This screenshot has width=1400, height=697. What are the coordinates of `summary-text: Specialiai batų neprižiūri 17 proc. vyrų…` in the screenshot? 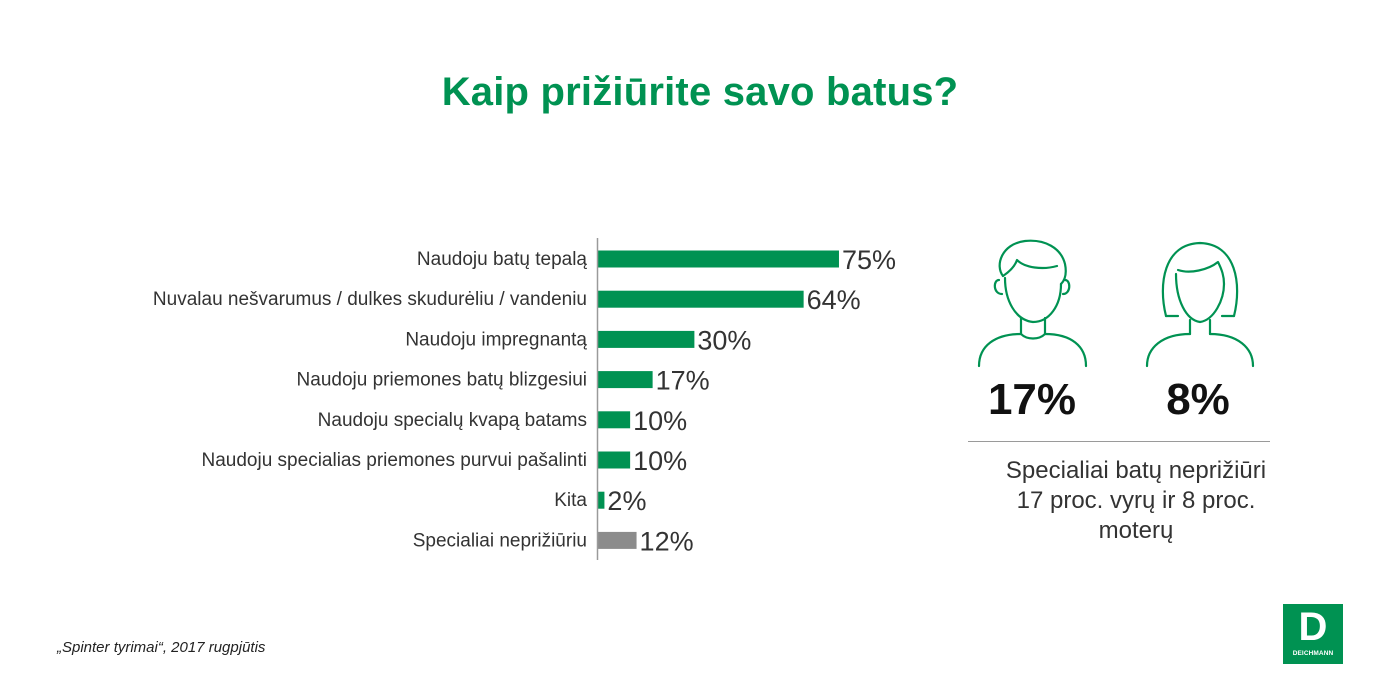 It's located at (1136, 501).